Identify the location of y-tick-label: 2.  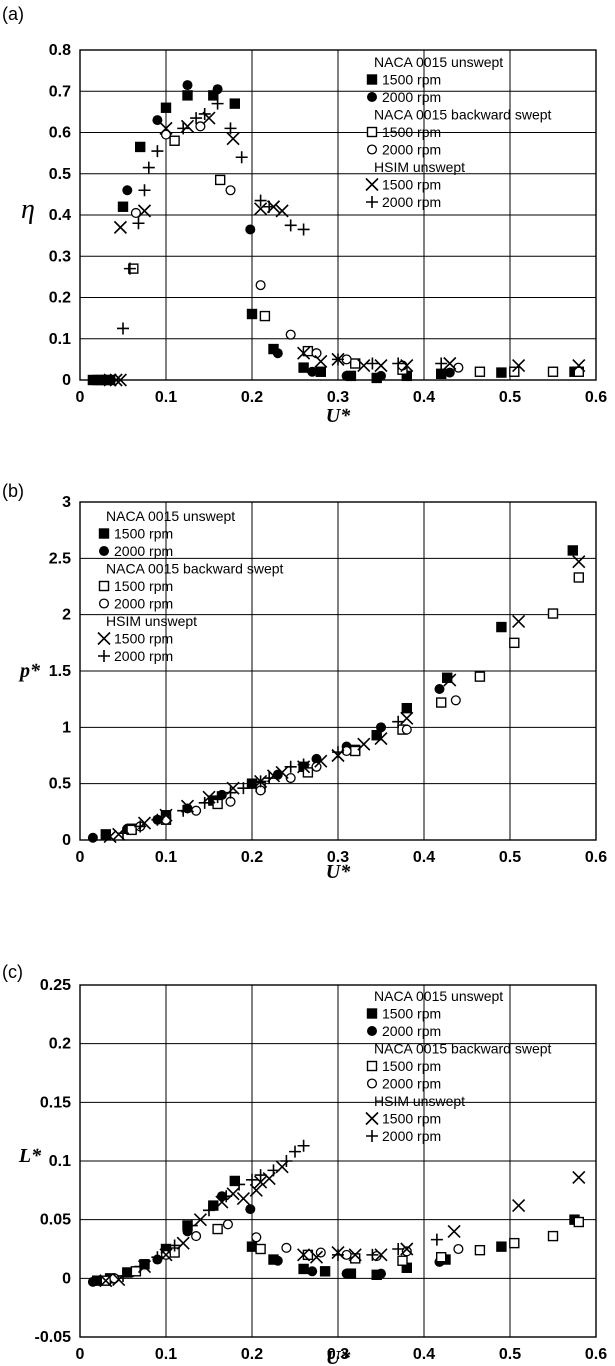
(66, 615).